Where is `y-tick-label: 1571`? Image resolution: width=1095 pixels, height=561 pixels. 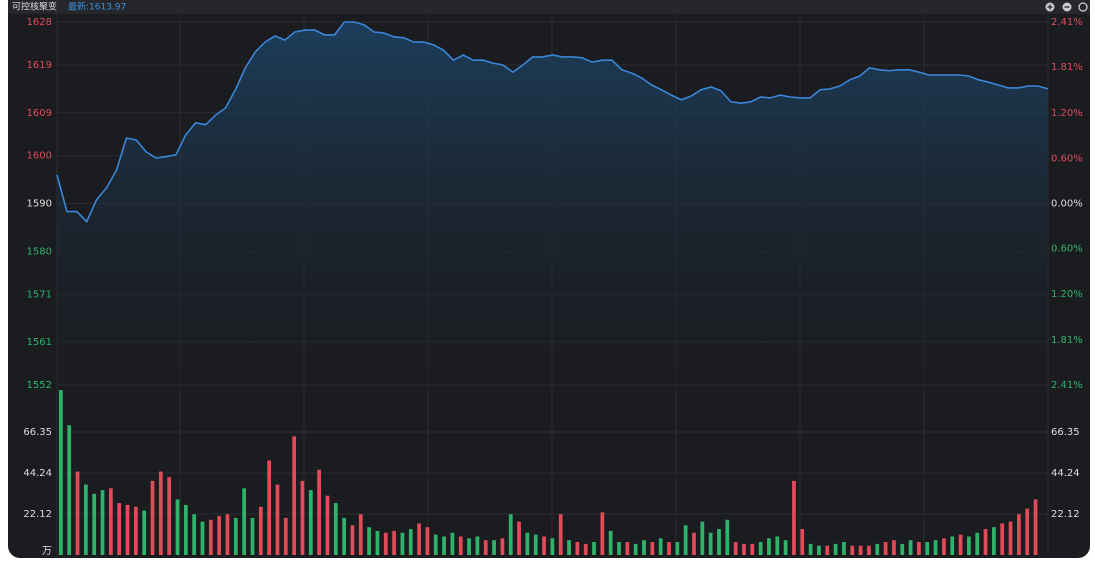
y-tick-label: 1571 is located at coordinates (39, 294).